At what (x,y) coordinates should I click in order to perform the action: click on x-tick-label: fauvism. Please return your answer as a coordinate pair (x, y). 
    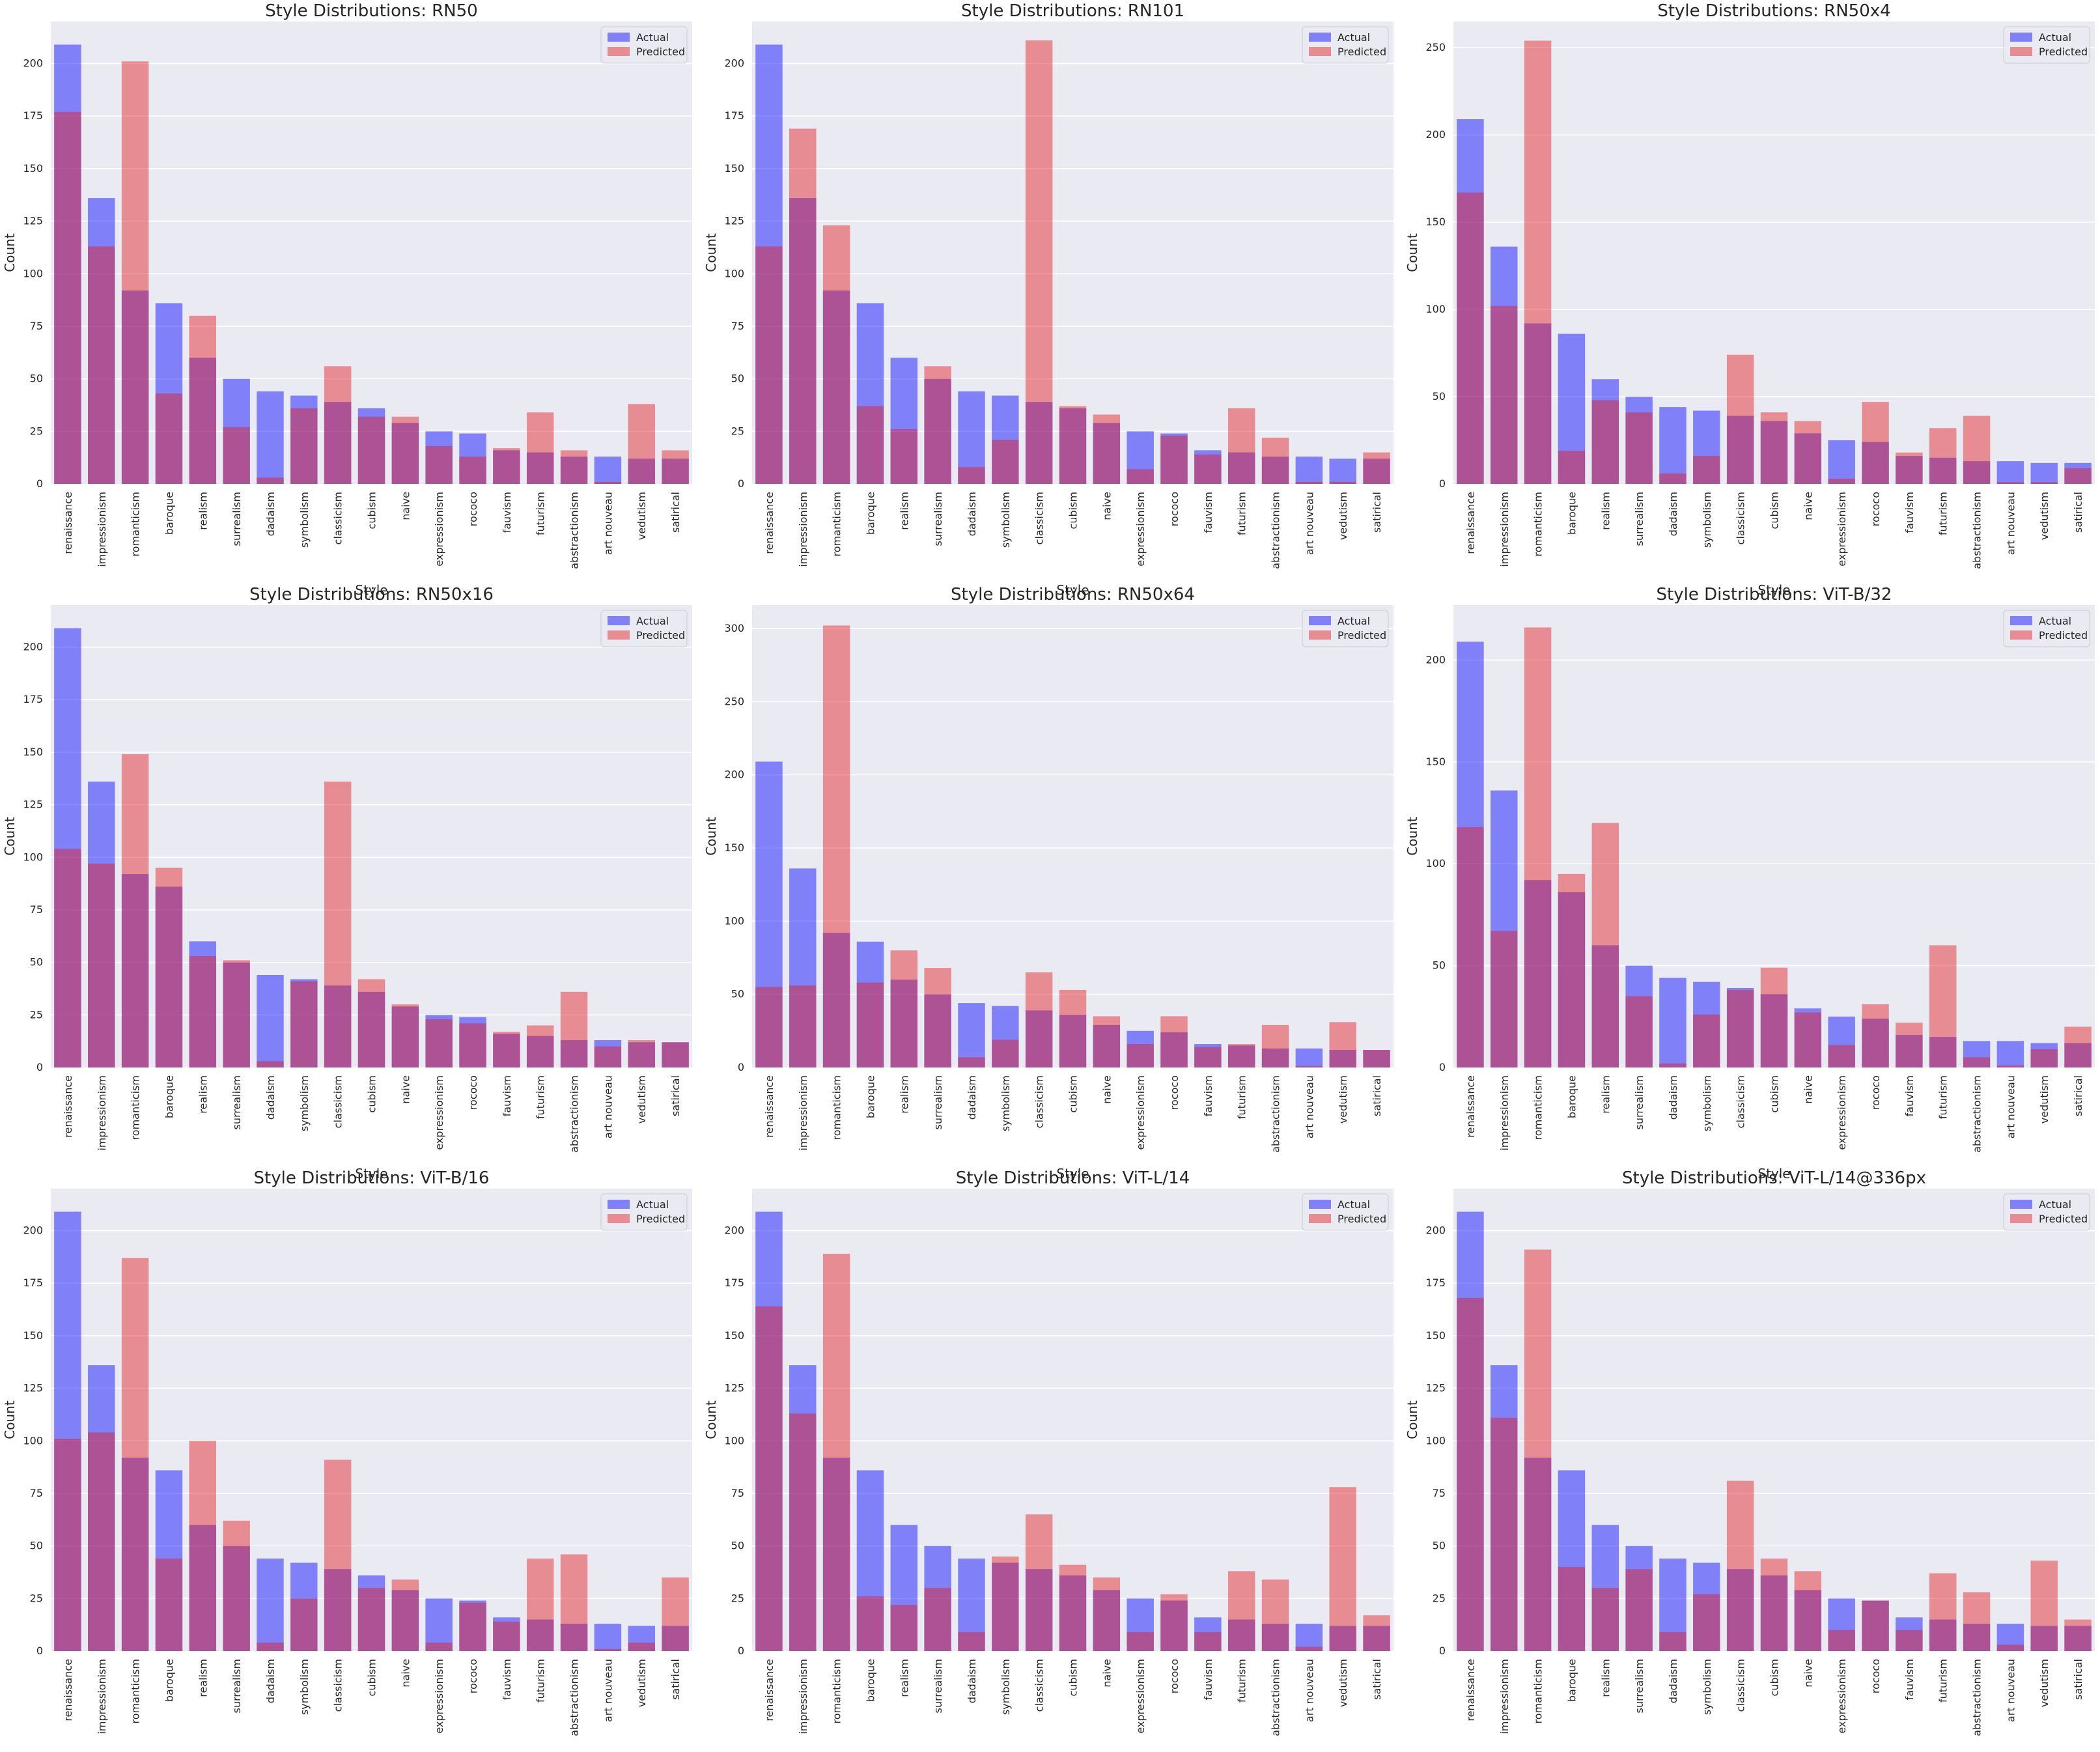
    Looking at the image, I should click on (1910, 1095).